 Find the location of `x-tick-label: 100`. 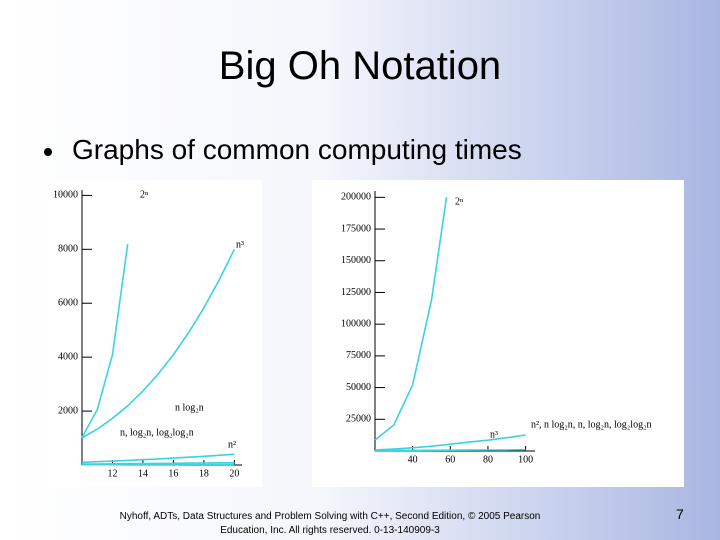

x-tick-label: 100 is located at coordinates (525, 459).